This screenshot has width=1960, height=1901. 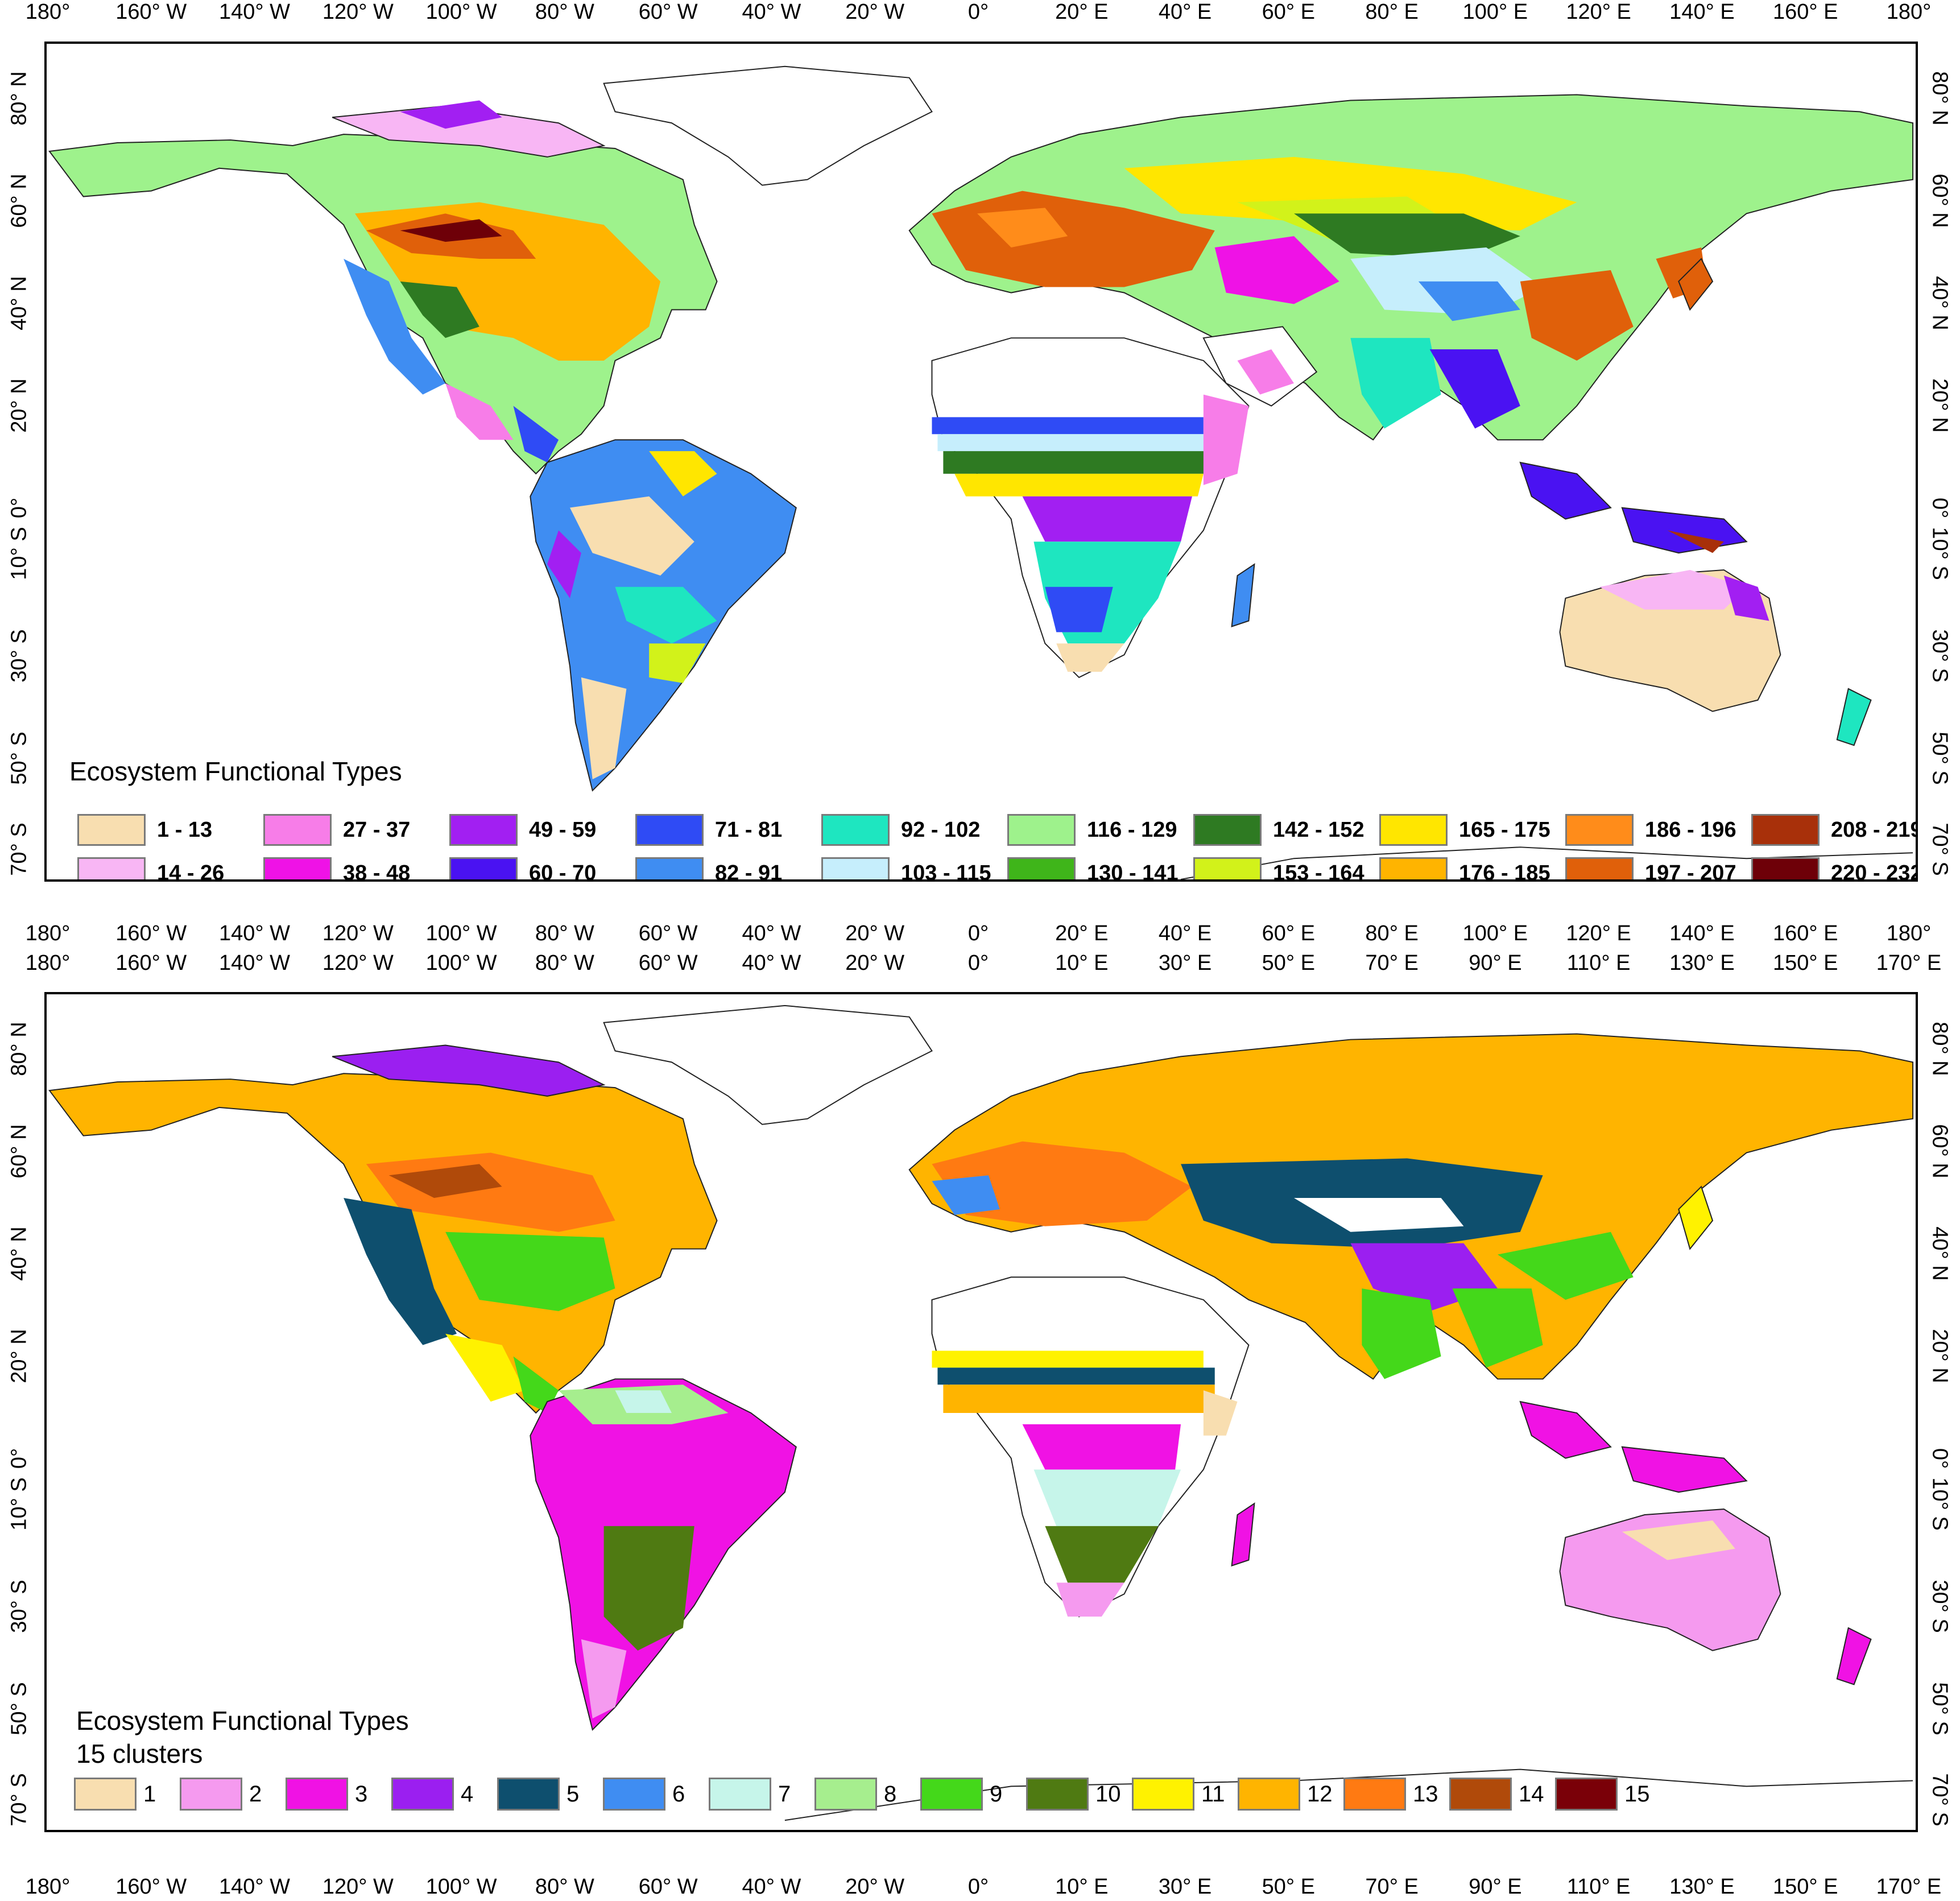 I want to click on legend-label: 4, so click(x=467, y=1794).